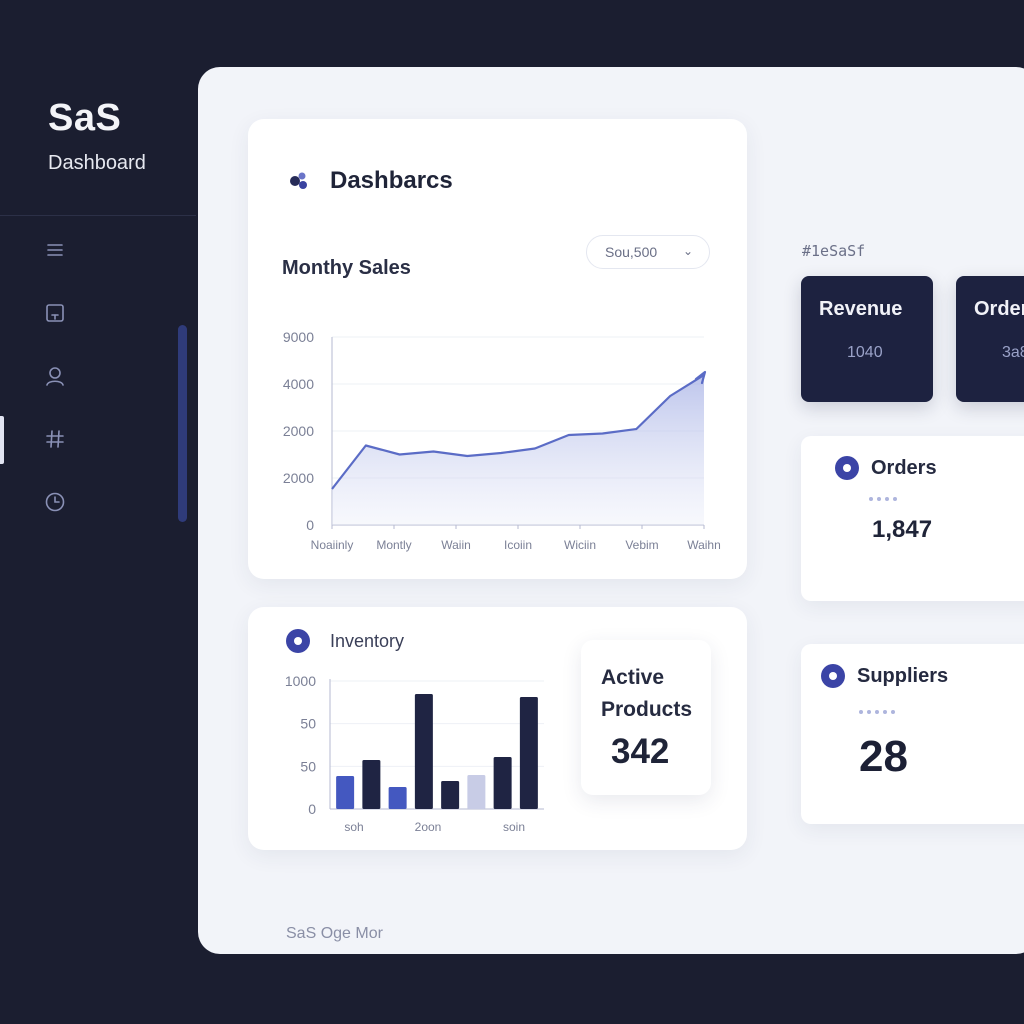 This screenshot has height=1024, width=1024. What do you see at coordinates (861, 309) in the screenshot?
I see `revenue-label: Revenue` at bounding box center [861, 309].